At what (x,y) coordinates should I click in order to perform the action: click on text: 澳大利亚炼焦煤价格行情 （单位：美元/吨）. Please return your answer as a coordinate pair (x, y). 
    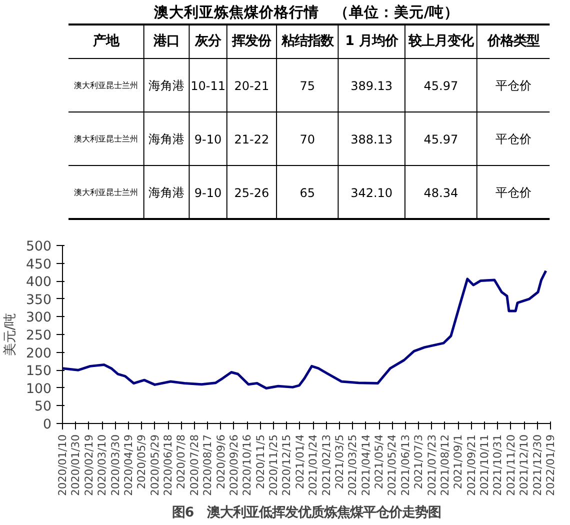
    Looking at the image, I should click on (306, 12).